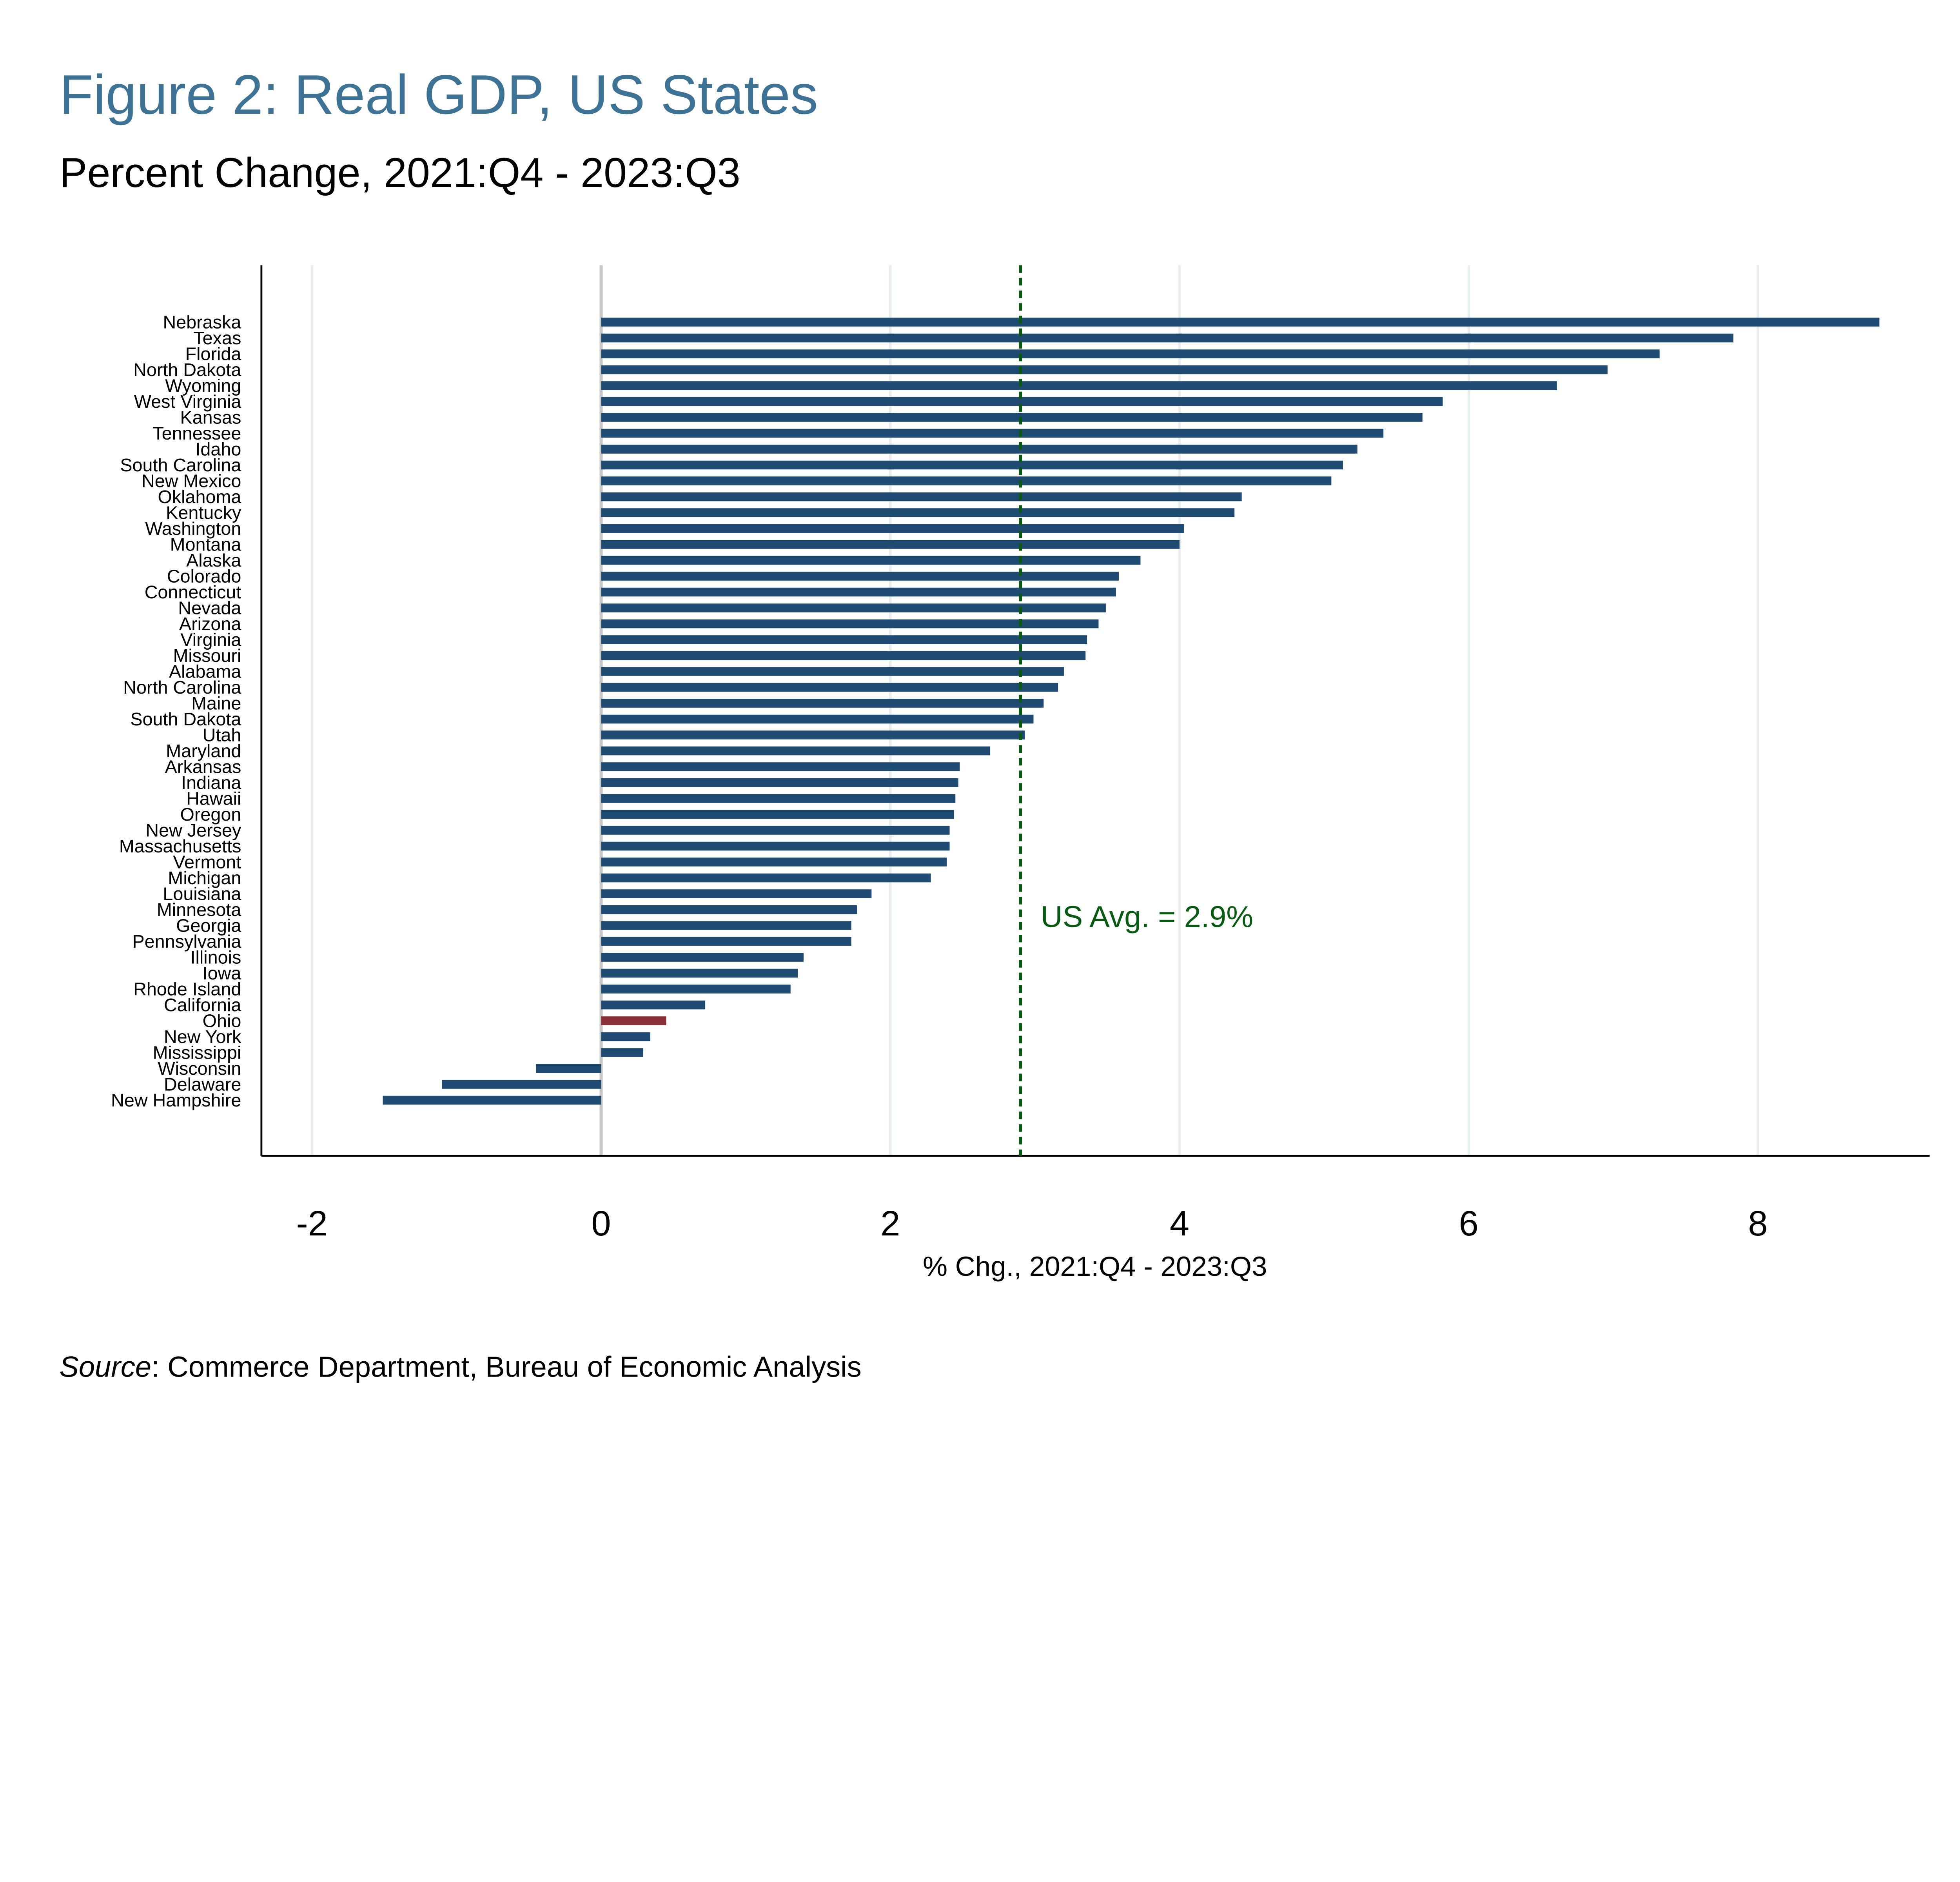  Describe the element at coordinates (197, 1053) in the screenshot. I see `category-label: Mississippi` at that location.